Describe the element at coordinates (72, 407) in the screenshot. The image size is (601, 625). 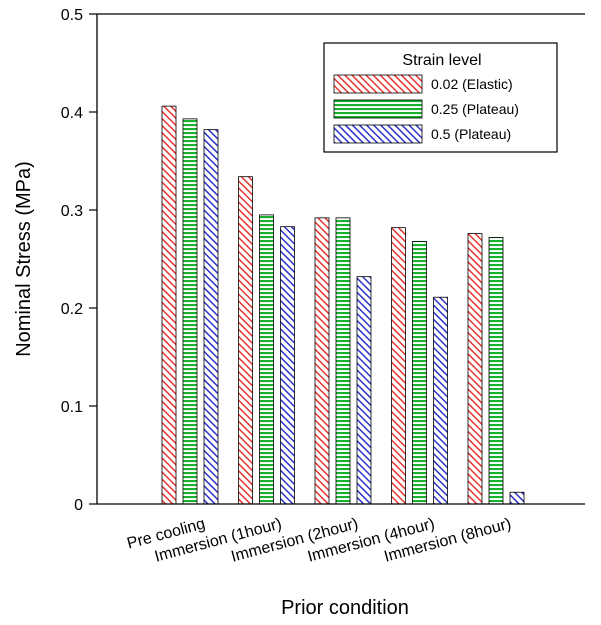
I see `y-tick-label: 0.1` at that location.